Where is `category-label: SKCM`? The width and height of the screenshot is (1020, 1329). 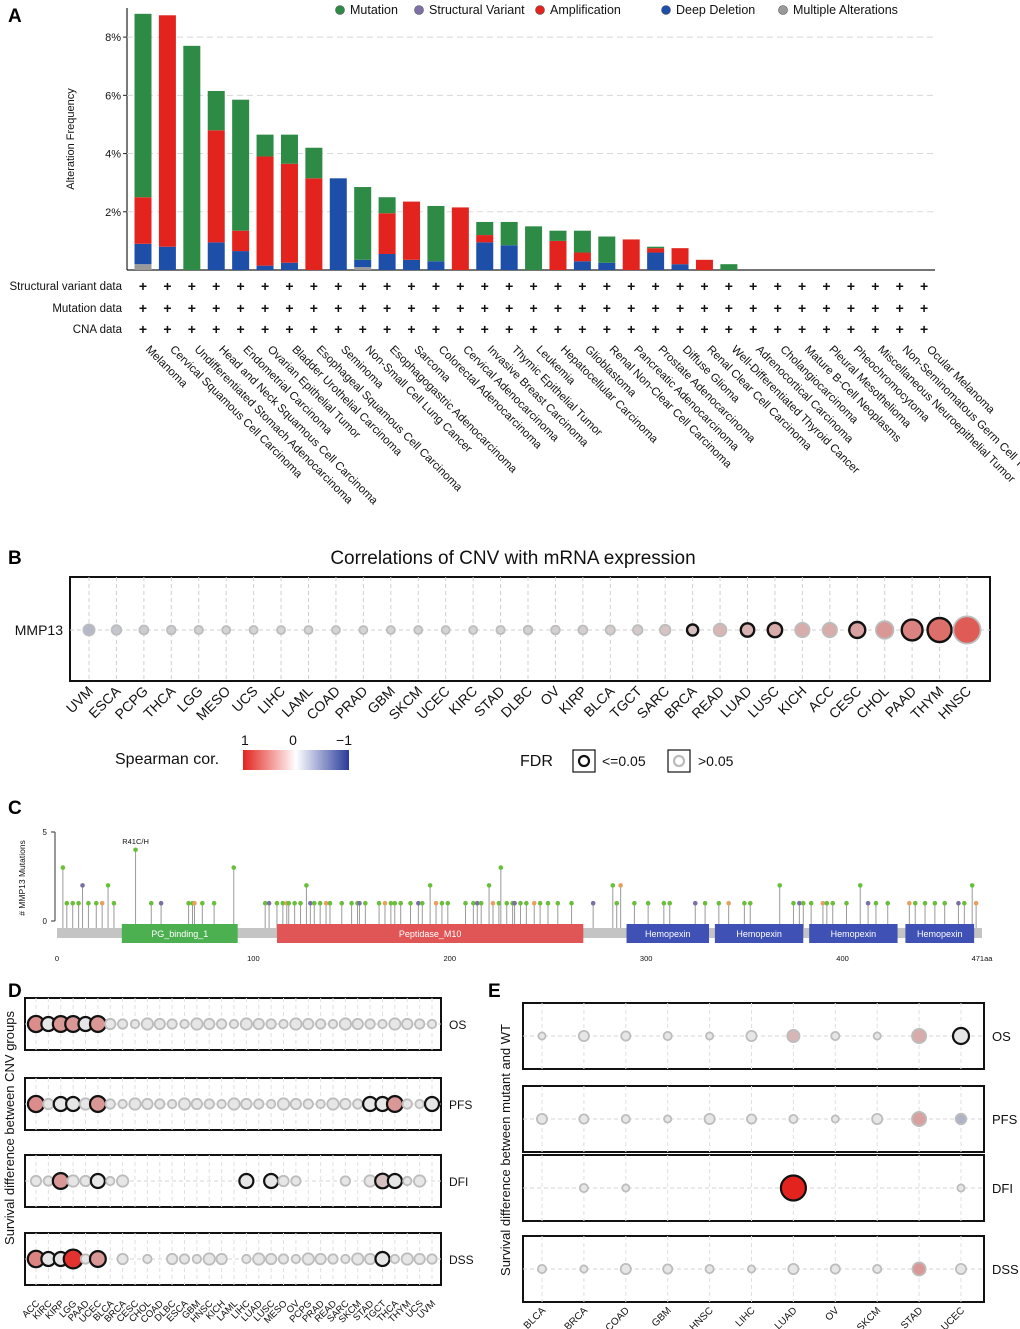
category-label: SKCM is located at coordinates (869, 1317).